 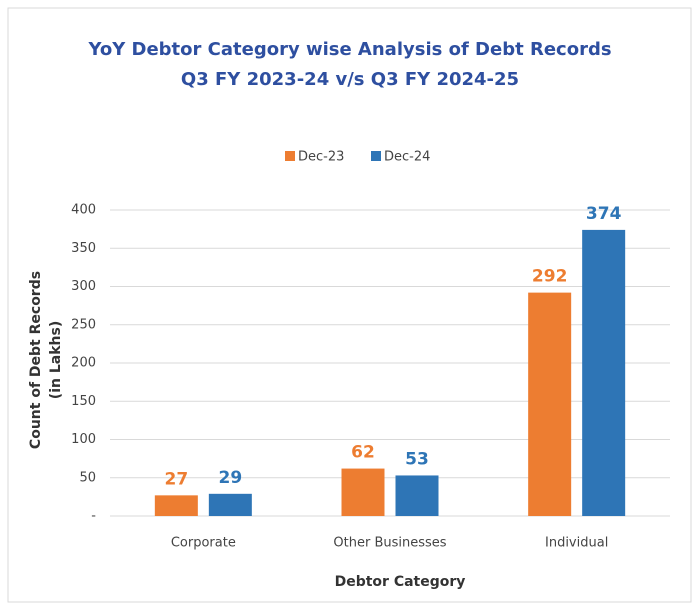 What do you see at coordinates (93, 516) in the screenshot?
I see `y-tick-label: -` at bounding box center [93, 516].